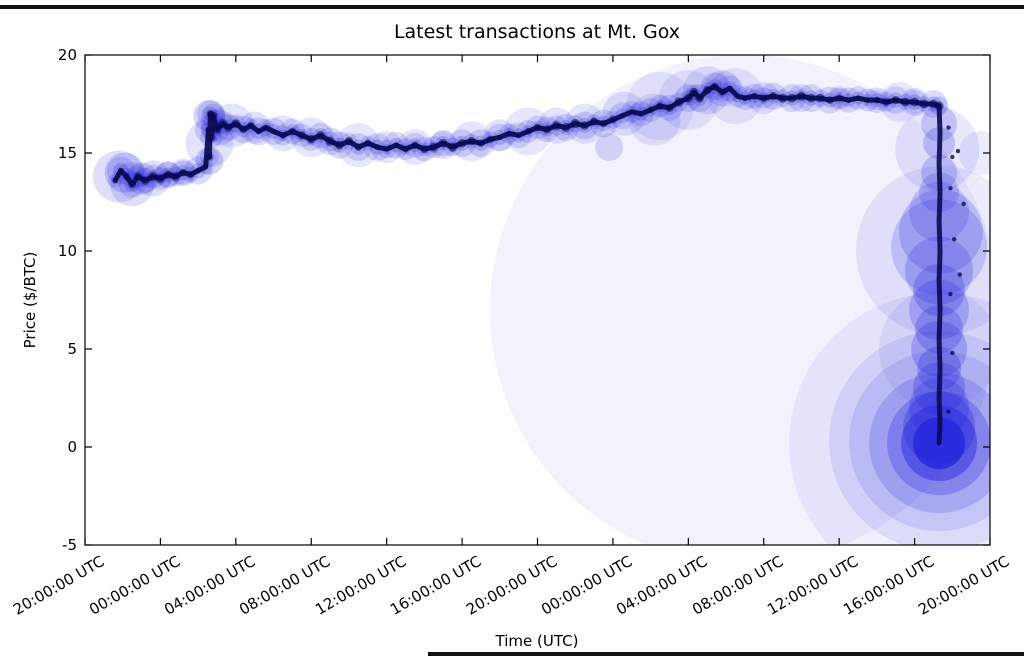 The height and width of the screenshot is (659, 1024). What do you see at coordinates (72, 447) in the screenshot?
I see `y-tick-label: 0` at bounding box center [72, 447].